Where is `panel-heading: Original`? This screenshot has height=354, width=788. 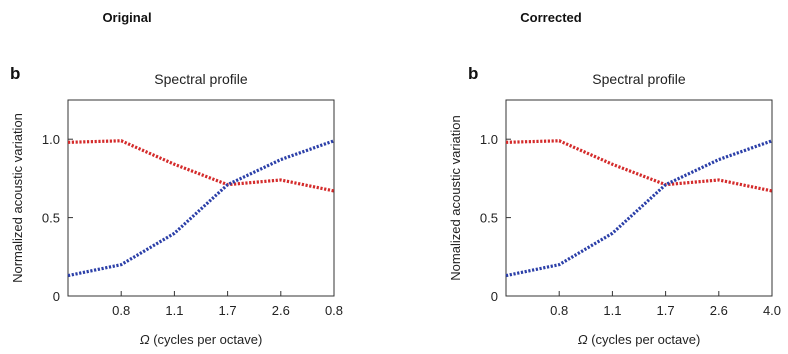
panel-heading: Original is located at coordinates (127, 17).